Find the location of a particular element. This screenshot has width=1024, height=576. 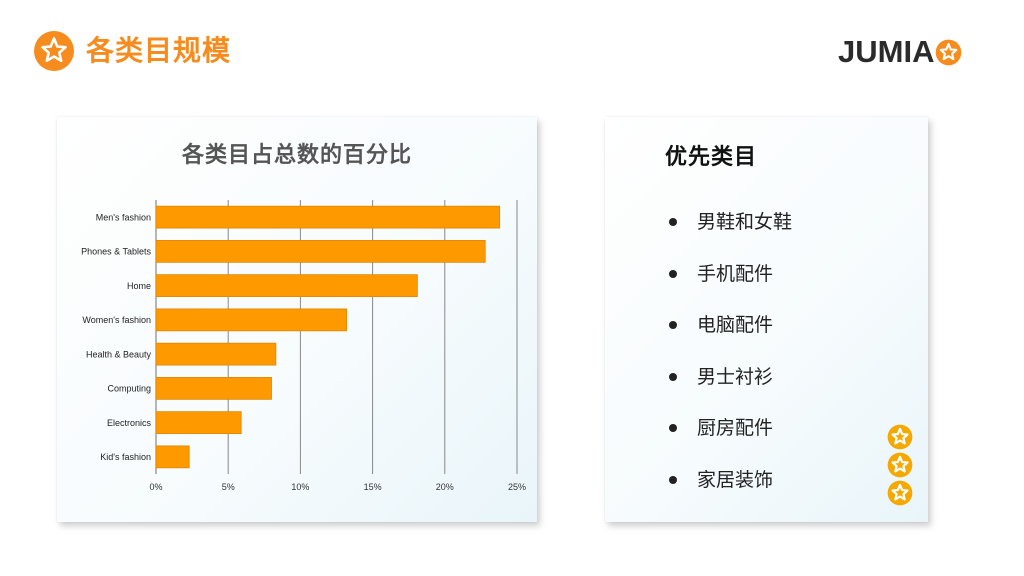

category-label: Men's fashion is located at coordinates (123, 217).